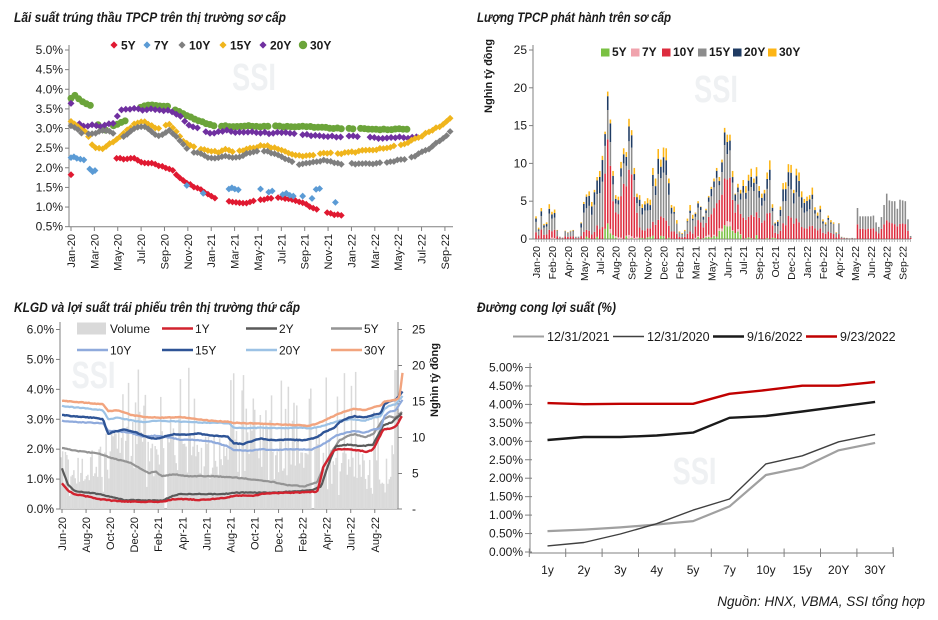 The image size is (938, 620). Describe the element at coordinates (352, 251) in the screenshot. I see `svg-text: Jan-22` at that location.